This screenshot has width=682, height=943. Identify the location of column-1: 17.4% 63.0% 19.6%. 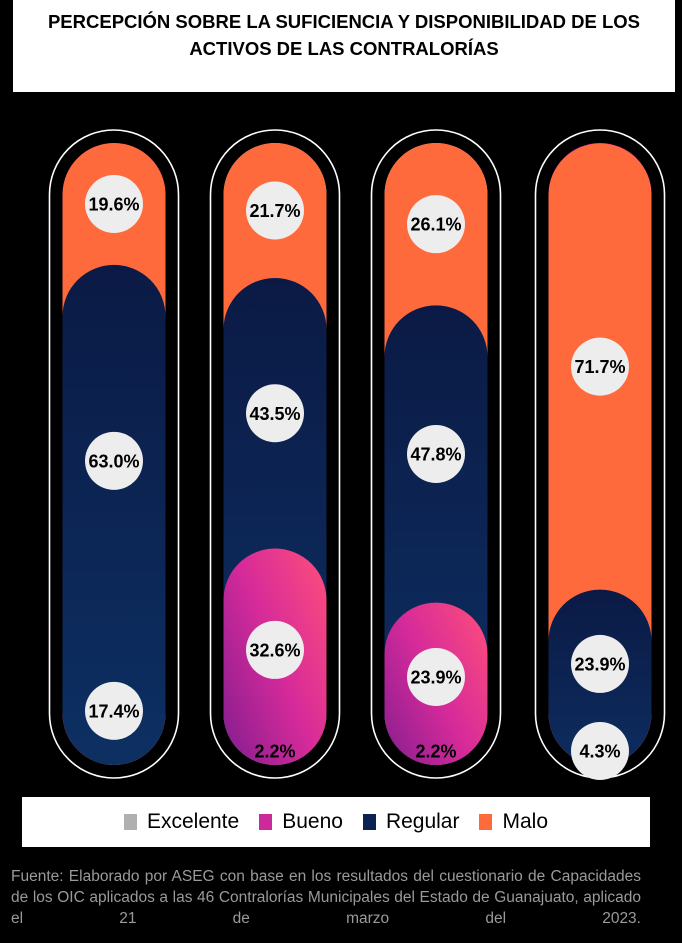
(114, 454).